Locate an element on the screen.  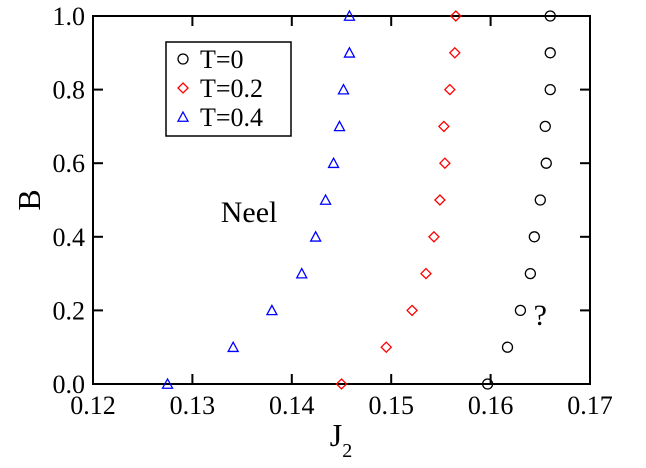
y-tick-label: 0.2 is located at coordinates (69, 310).